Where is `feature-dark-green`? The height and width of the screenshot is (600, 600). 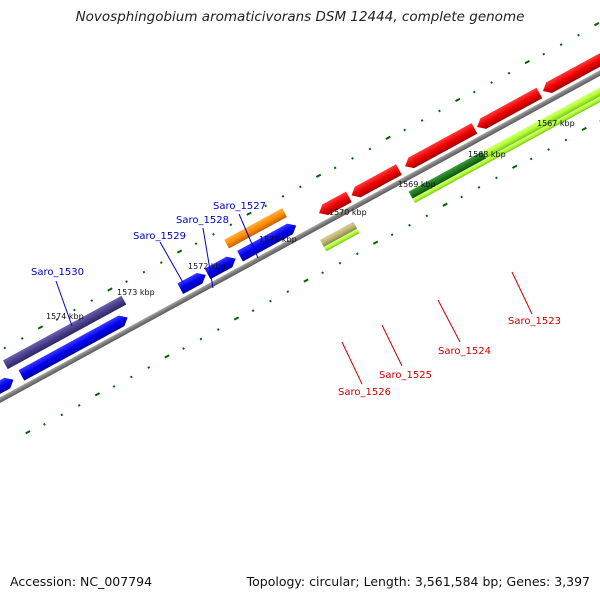 feature-dark-green is located at coordinates (447, 175).